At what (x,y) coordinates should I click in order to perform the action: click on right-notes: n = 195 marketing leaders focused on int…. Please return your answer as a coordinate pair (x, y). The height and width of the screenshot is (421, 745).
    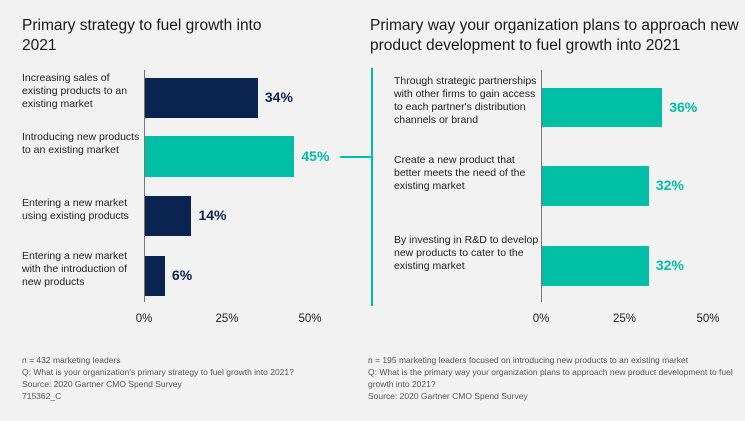
    Looking at the image, I should click on (554, 378).